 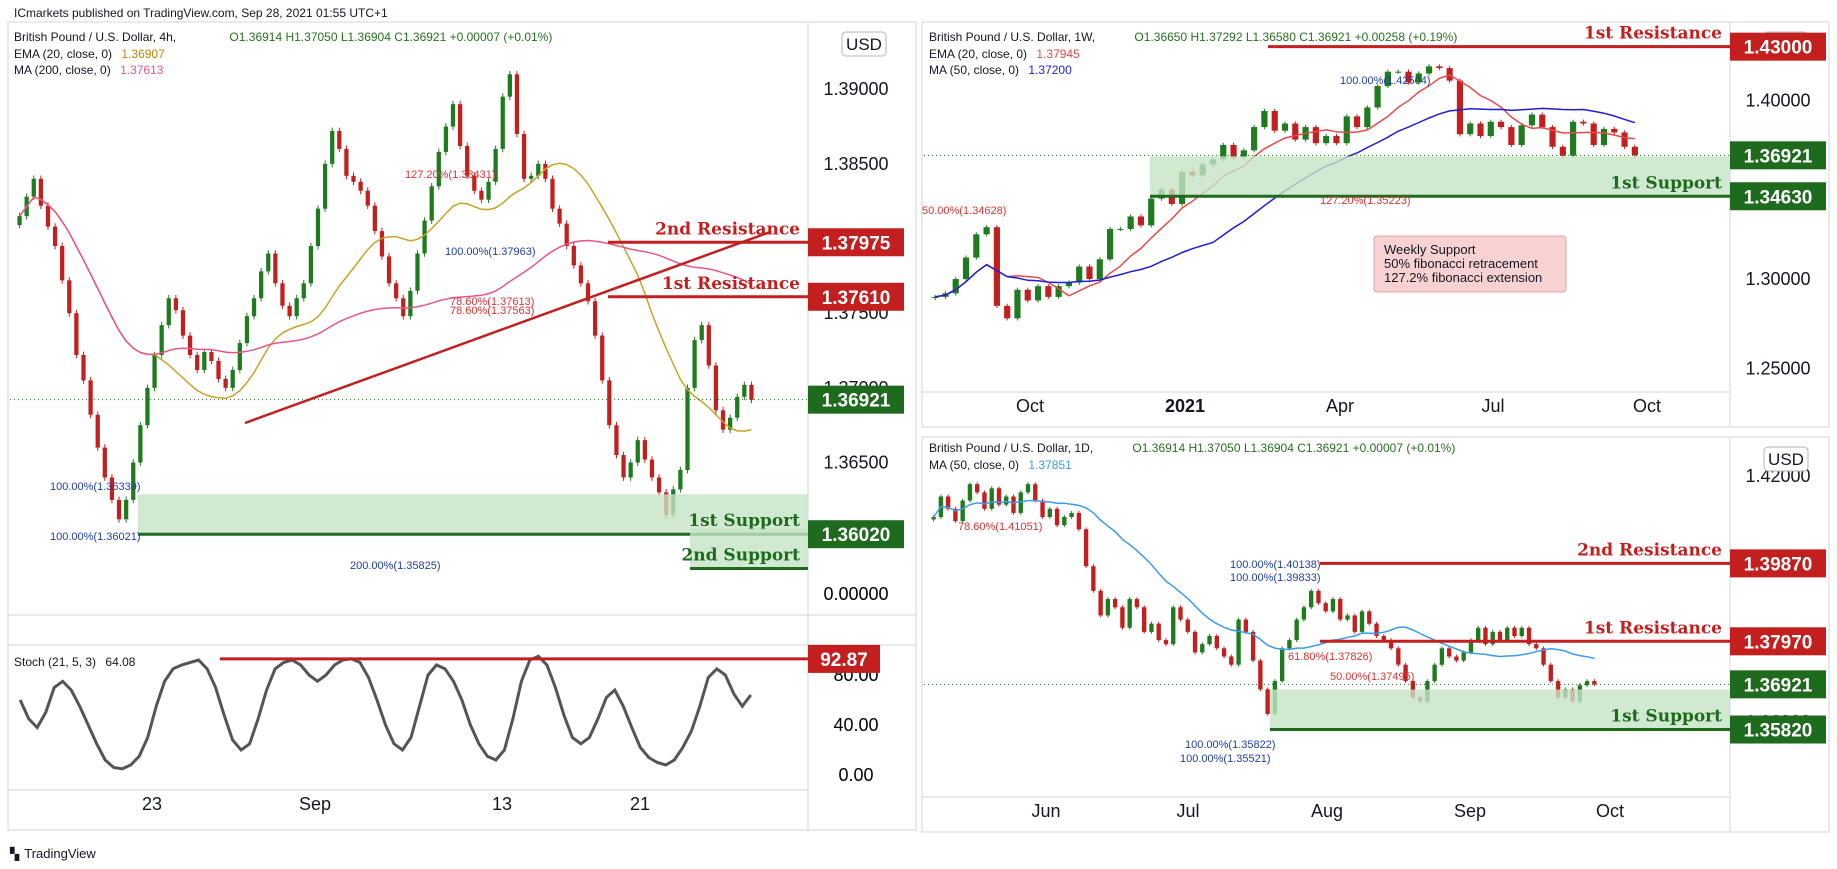 I want to click on x-tick-label: 13, so click(x=502, y=804).